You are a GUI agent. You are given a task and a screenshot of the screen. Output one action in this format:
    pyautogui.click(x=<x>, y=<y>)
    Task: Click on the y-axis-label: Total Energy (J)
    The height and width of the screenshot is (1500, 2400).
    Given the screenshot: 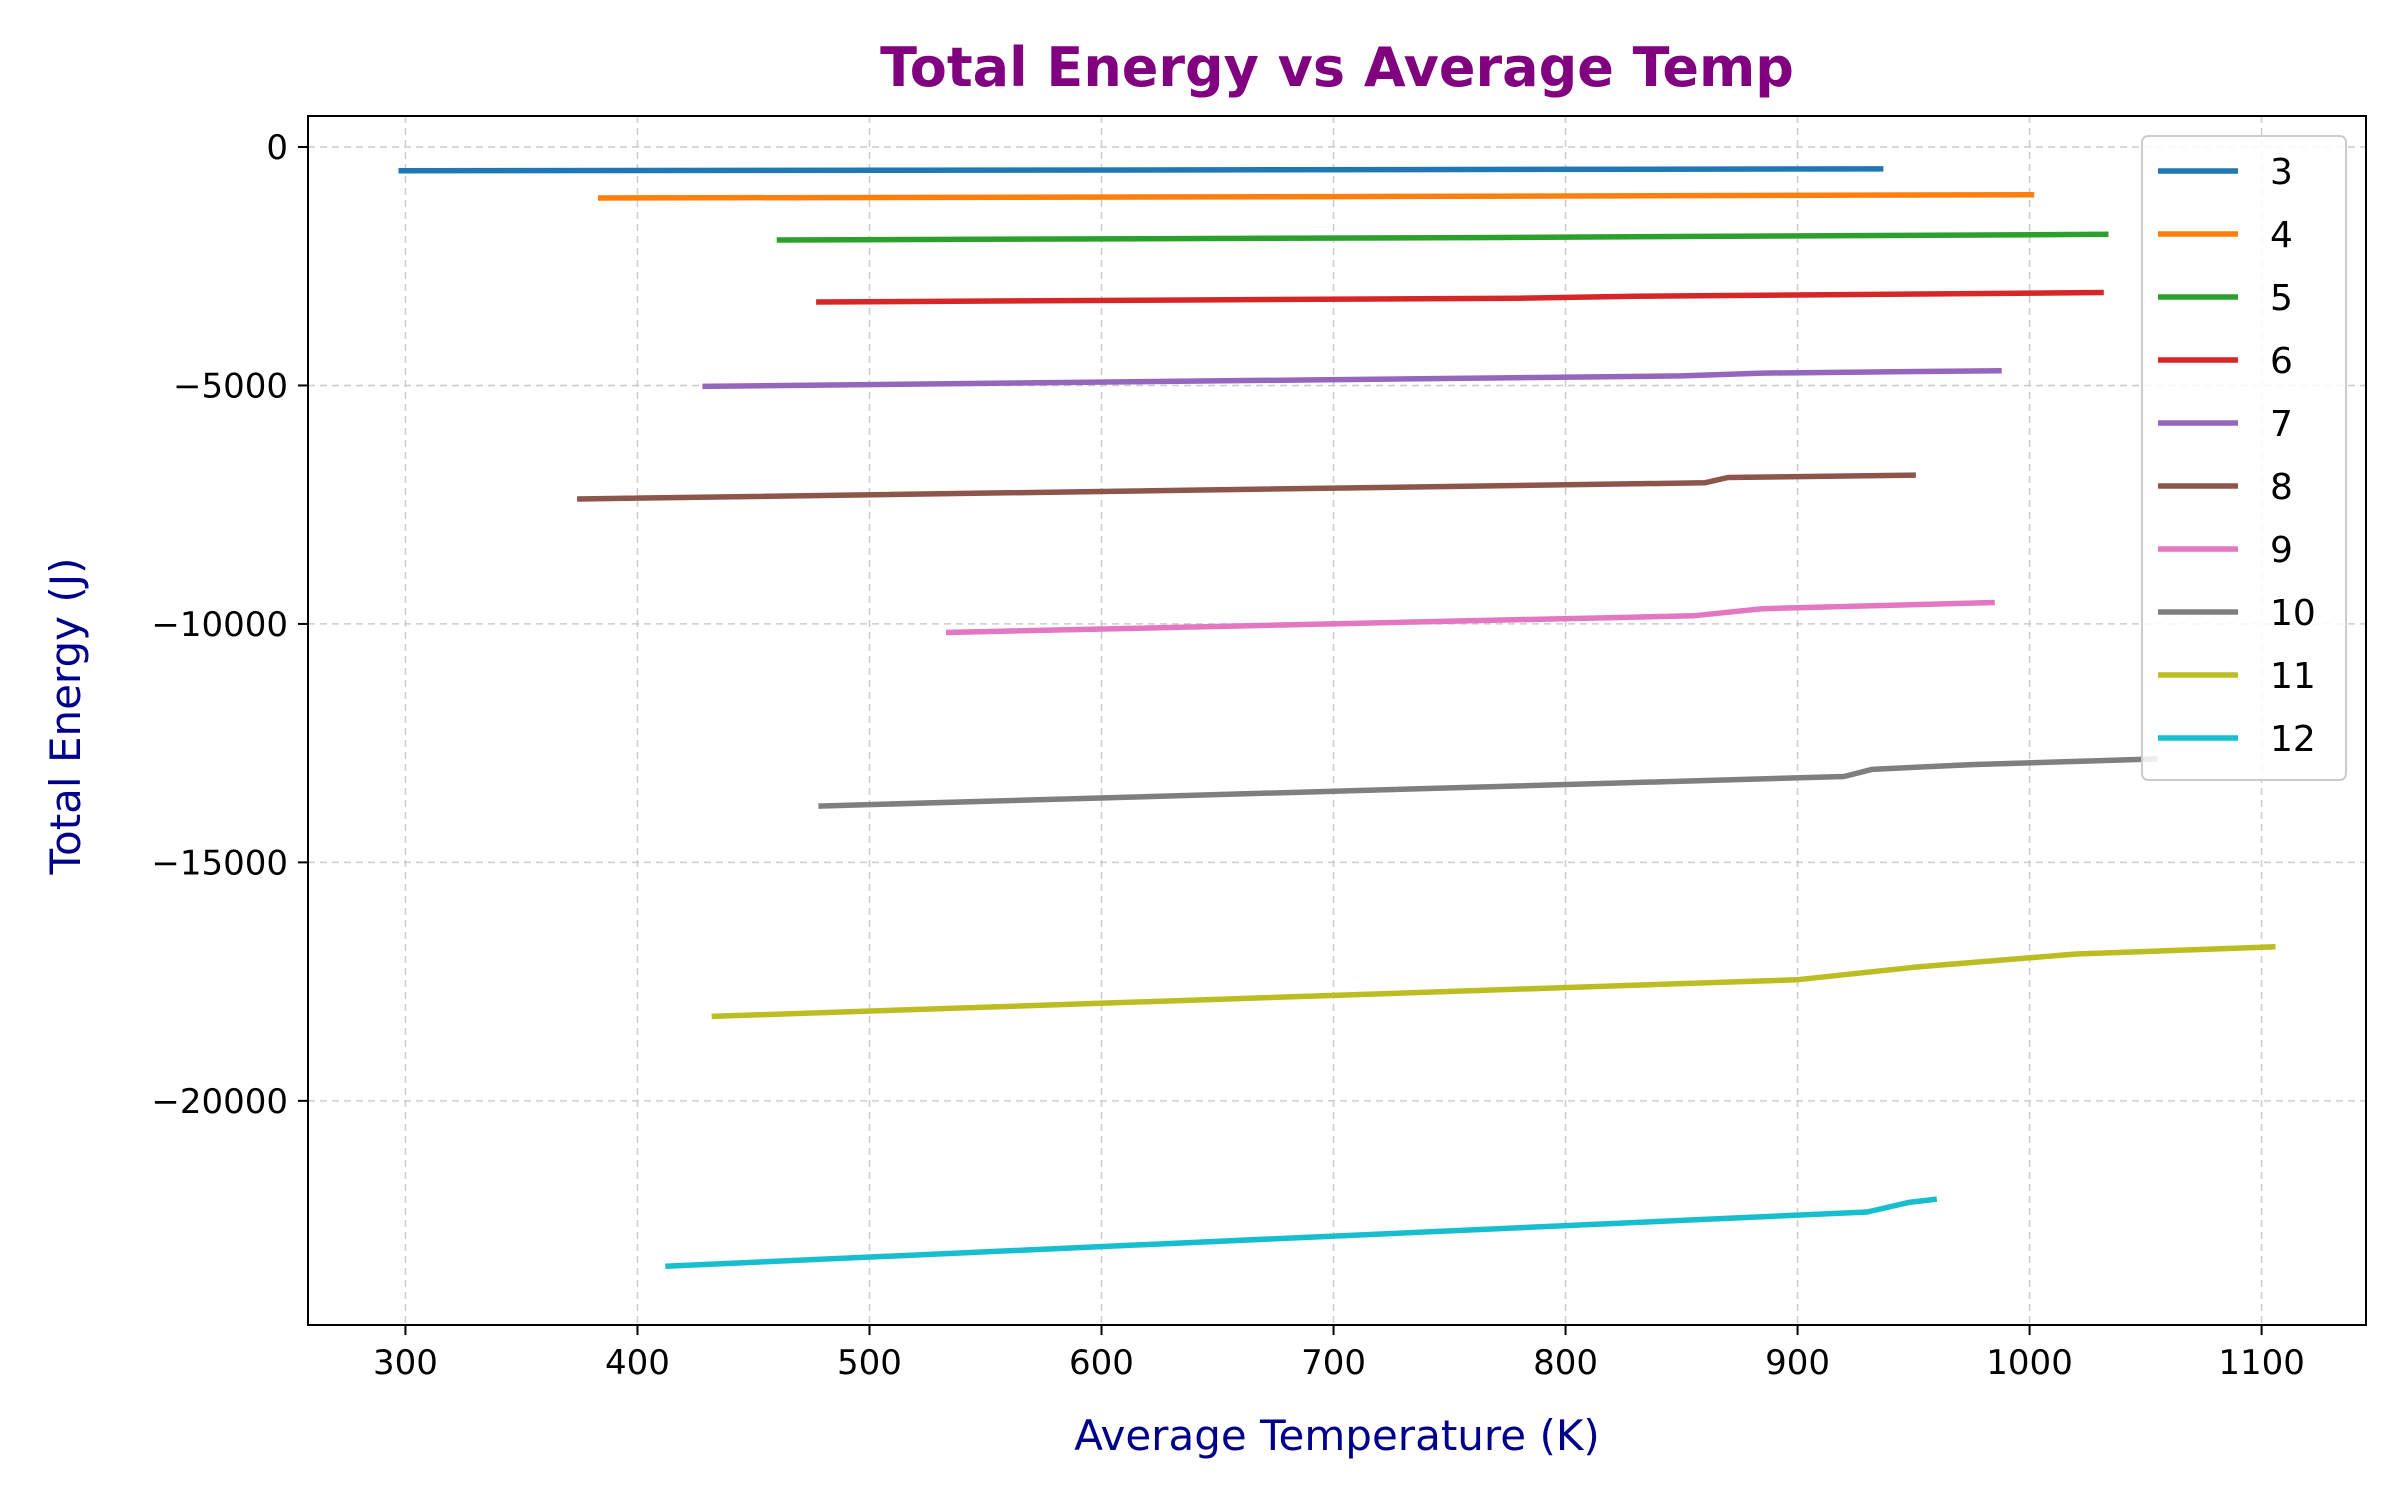 What is the action you would take?
    pyautogui.click(x=65, y=717)
    